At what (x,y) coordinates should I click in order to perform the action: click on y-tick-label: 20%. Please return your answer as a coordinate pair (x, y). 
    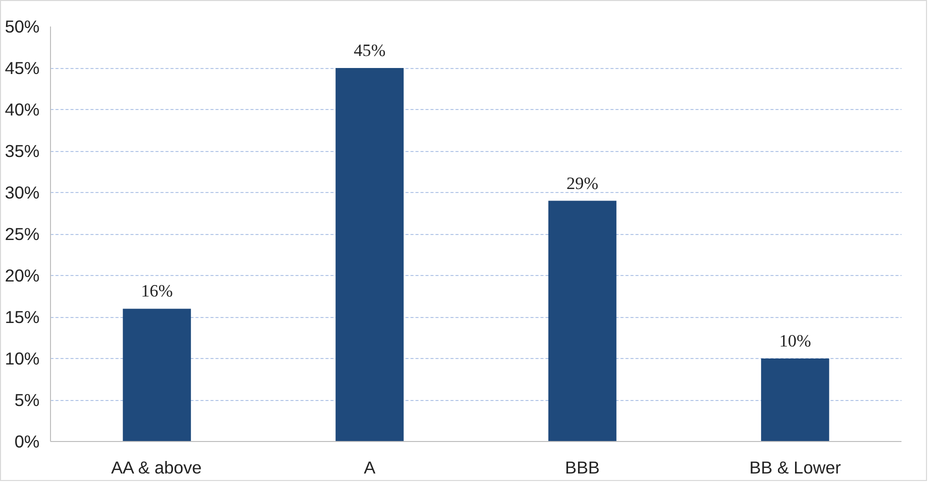
    Looking at the image, I should click on (22, 276).